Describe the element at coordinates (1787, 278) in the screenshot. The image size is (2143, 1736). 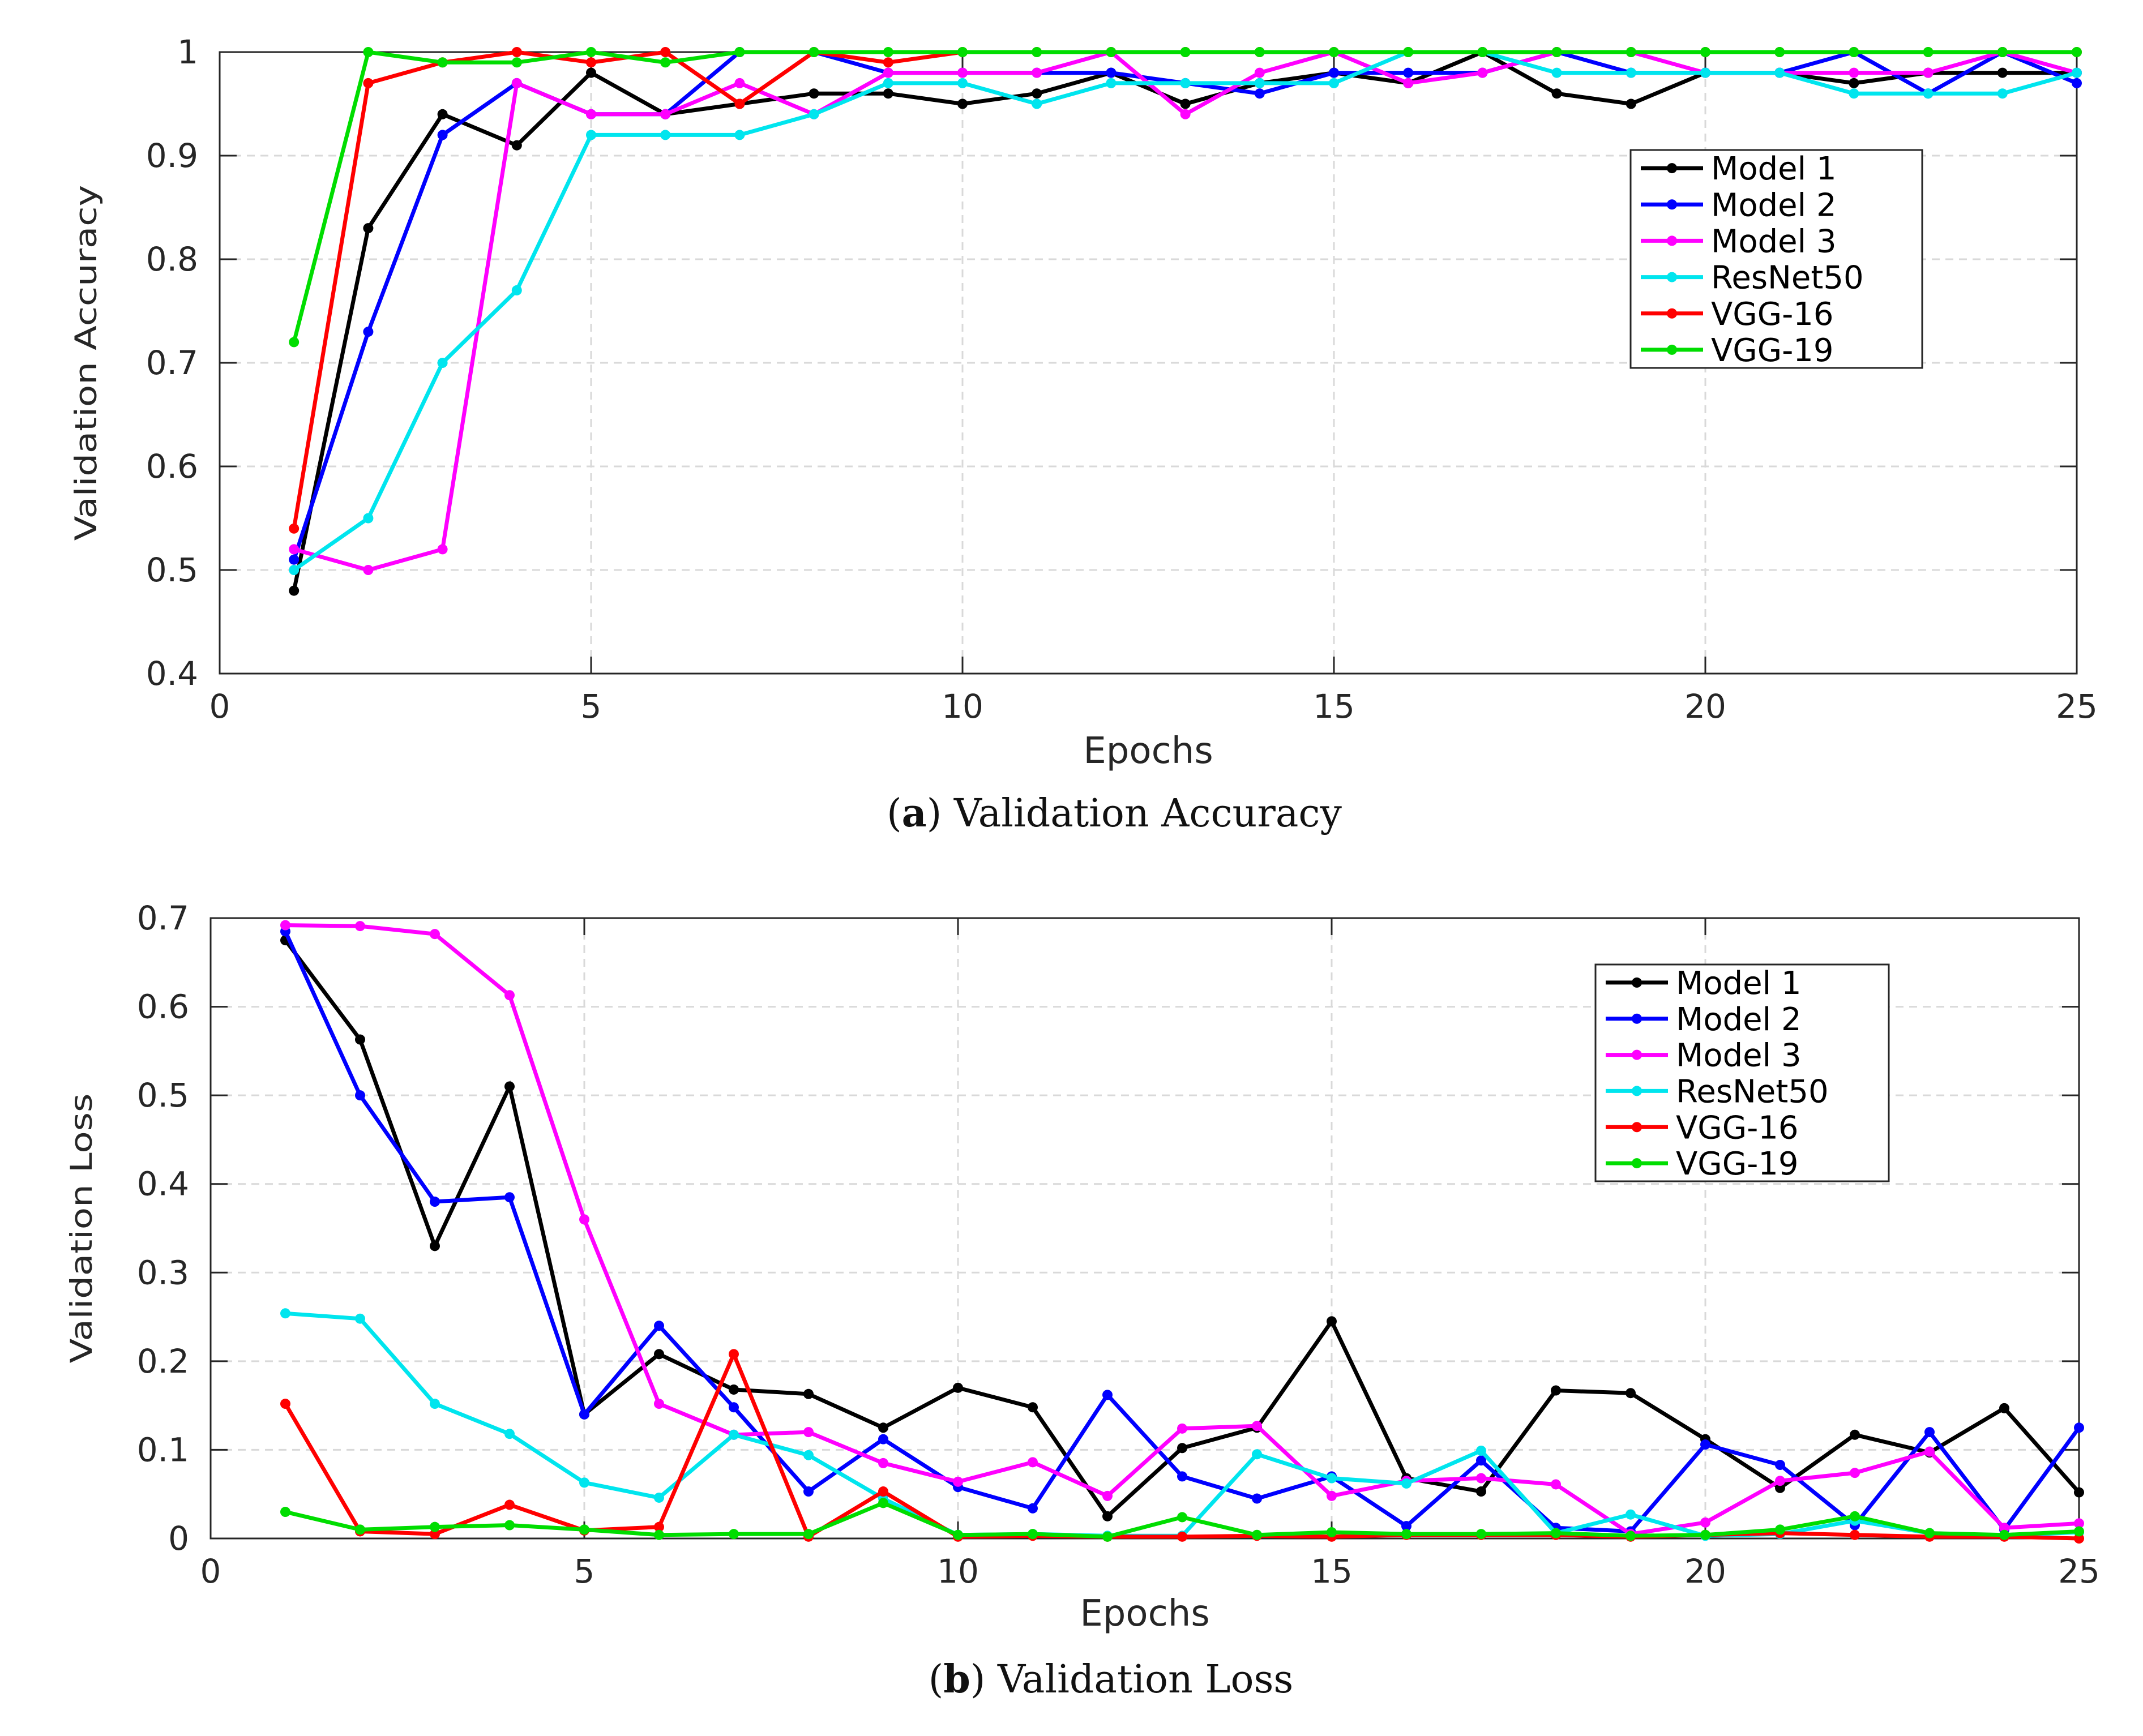
I see `legend-label: ResNet50` at that location.